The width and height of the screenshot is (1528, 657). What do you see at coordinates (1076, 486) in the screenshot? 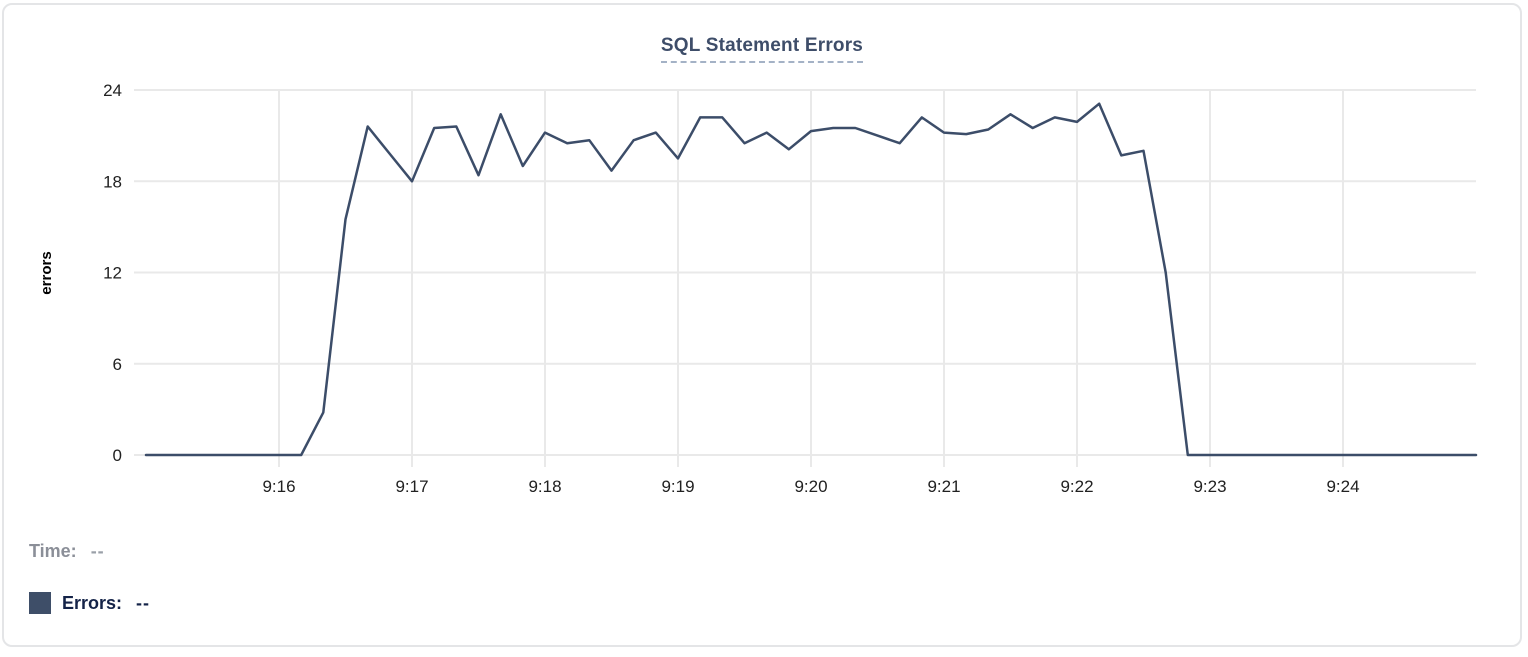
I see `x-axis-tick-label: 9:22` at bounding box center [1076, 486].